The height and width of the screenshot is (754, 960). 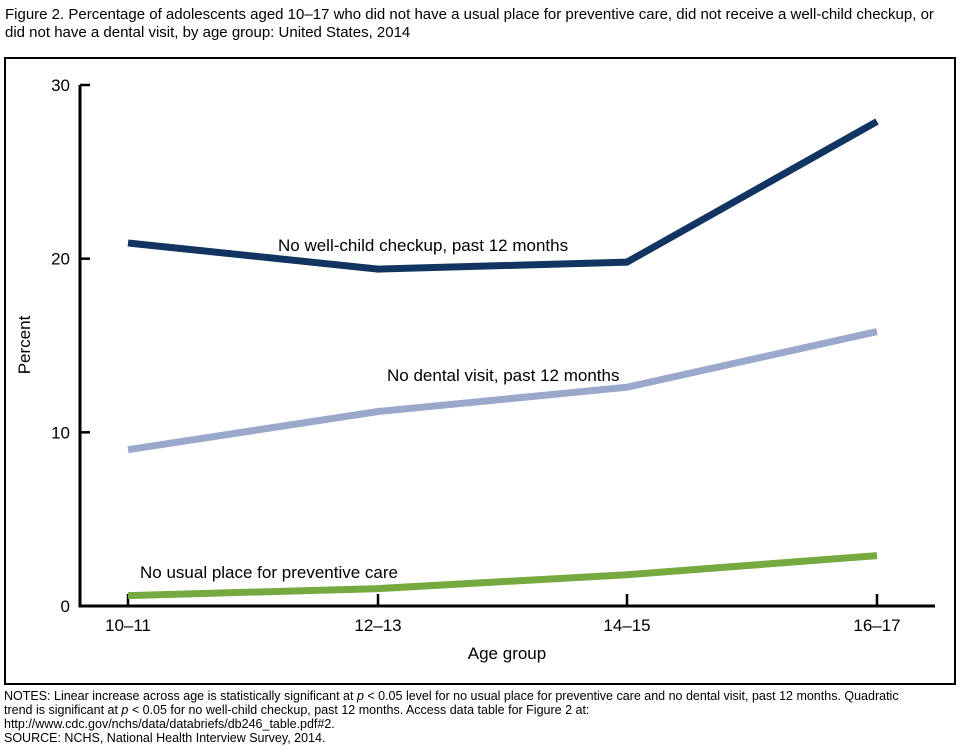 What do you see at coordinates (269, 572) in the screenshot?
I see `series-label-3: No usual place for preventive care` at bounding box center [269, 572].